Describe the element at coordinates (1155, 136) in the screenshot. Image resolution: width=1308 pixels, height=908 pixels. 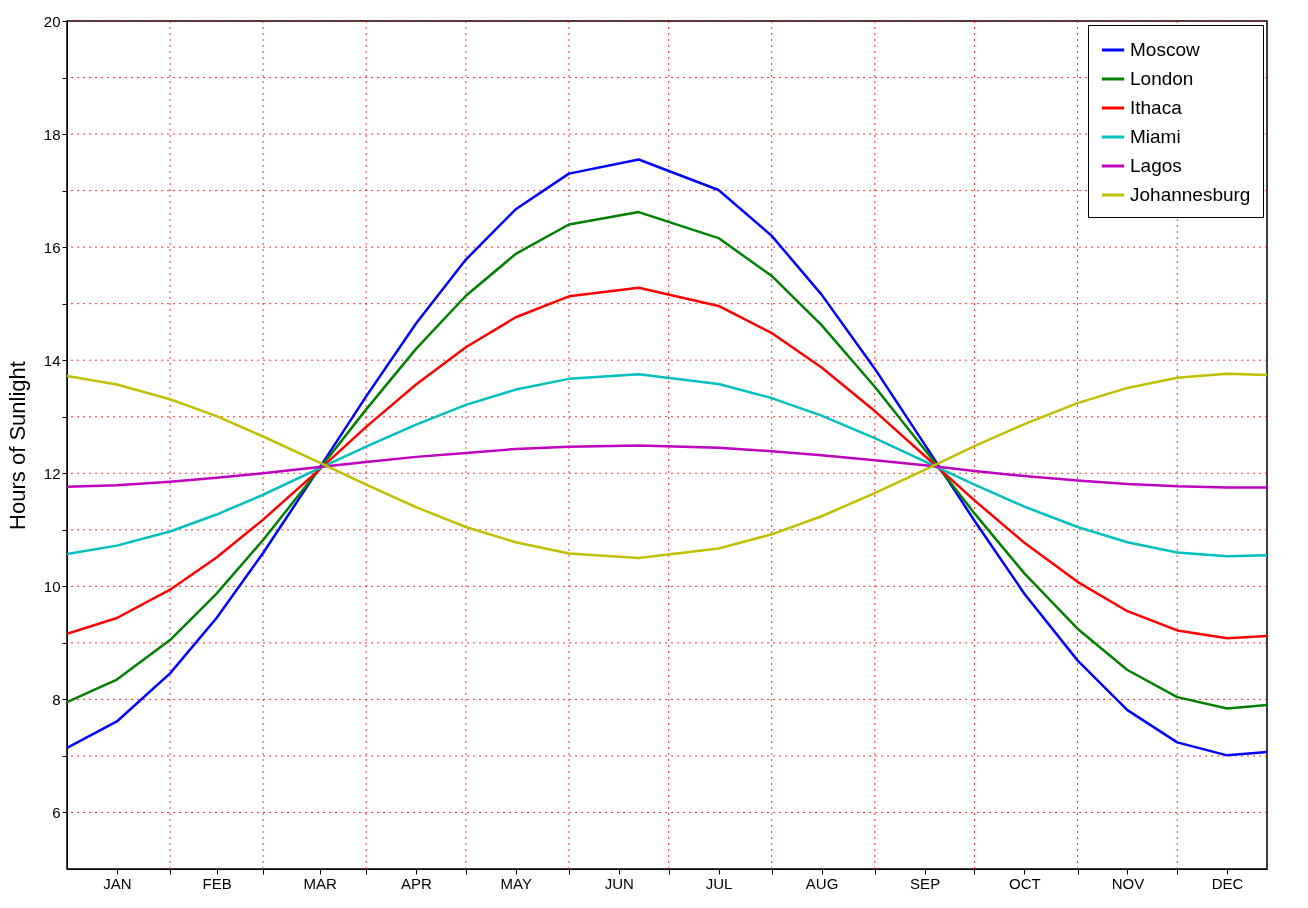
I see `legend-label: Miami` at that location.